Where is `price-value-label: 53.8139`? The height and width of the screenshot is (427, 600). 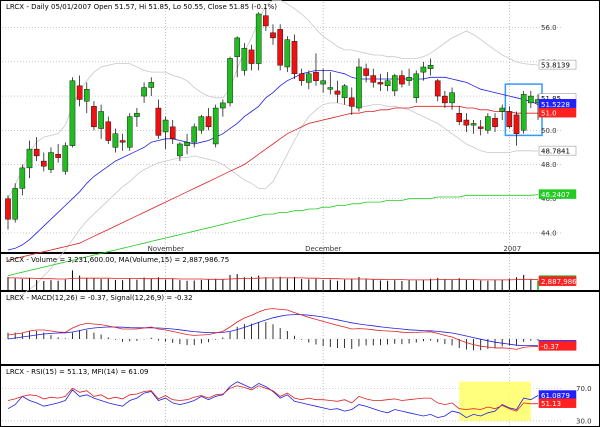
price-value-label: 53.8139 is located at coordinates (555, 66).